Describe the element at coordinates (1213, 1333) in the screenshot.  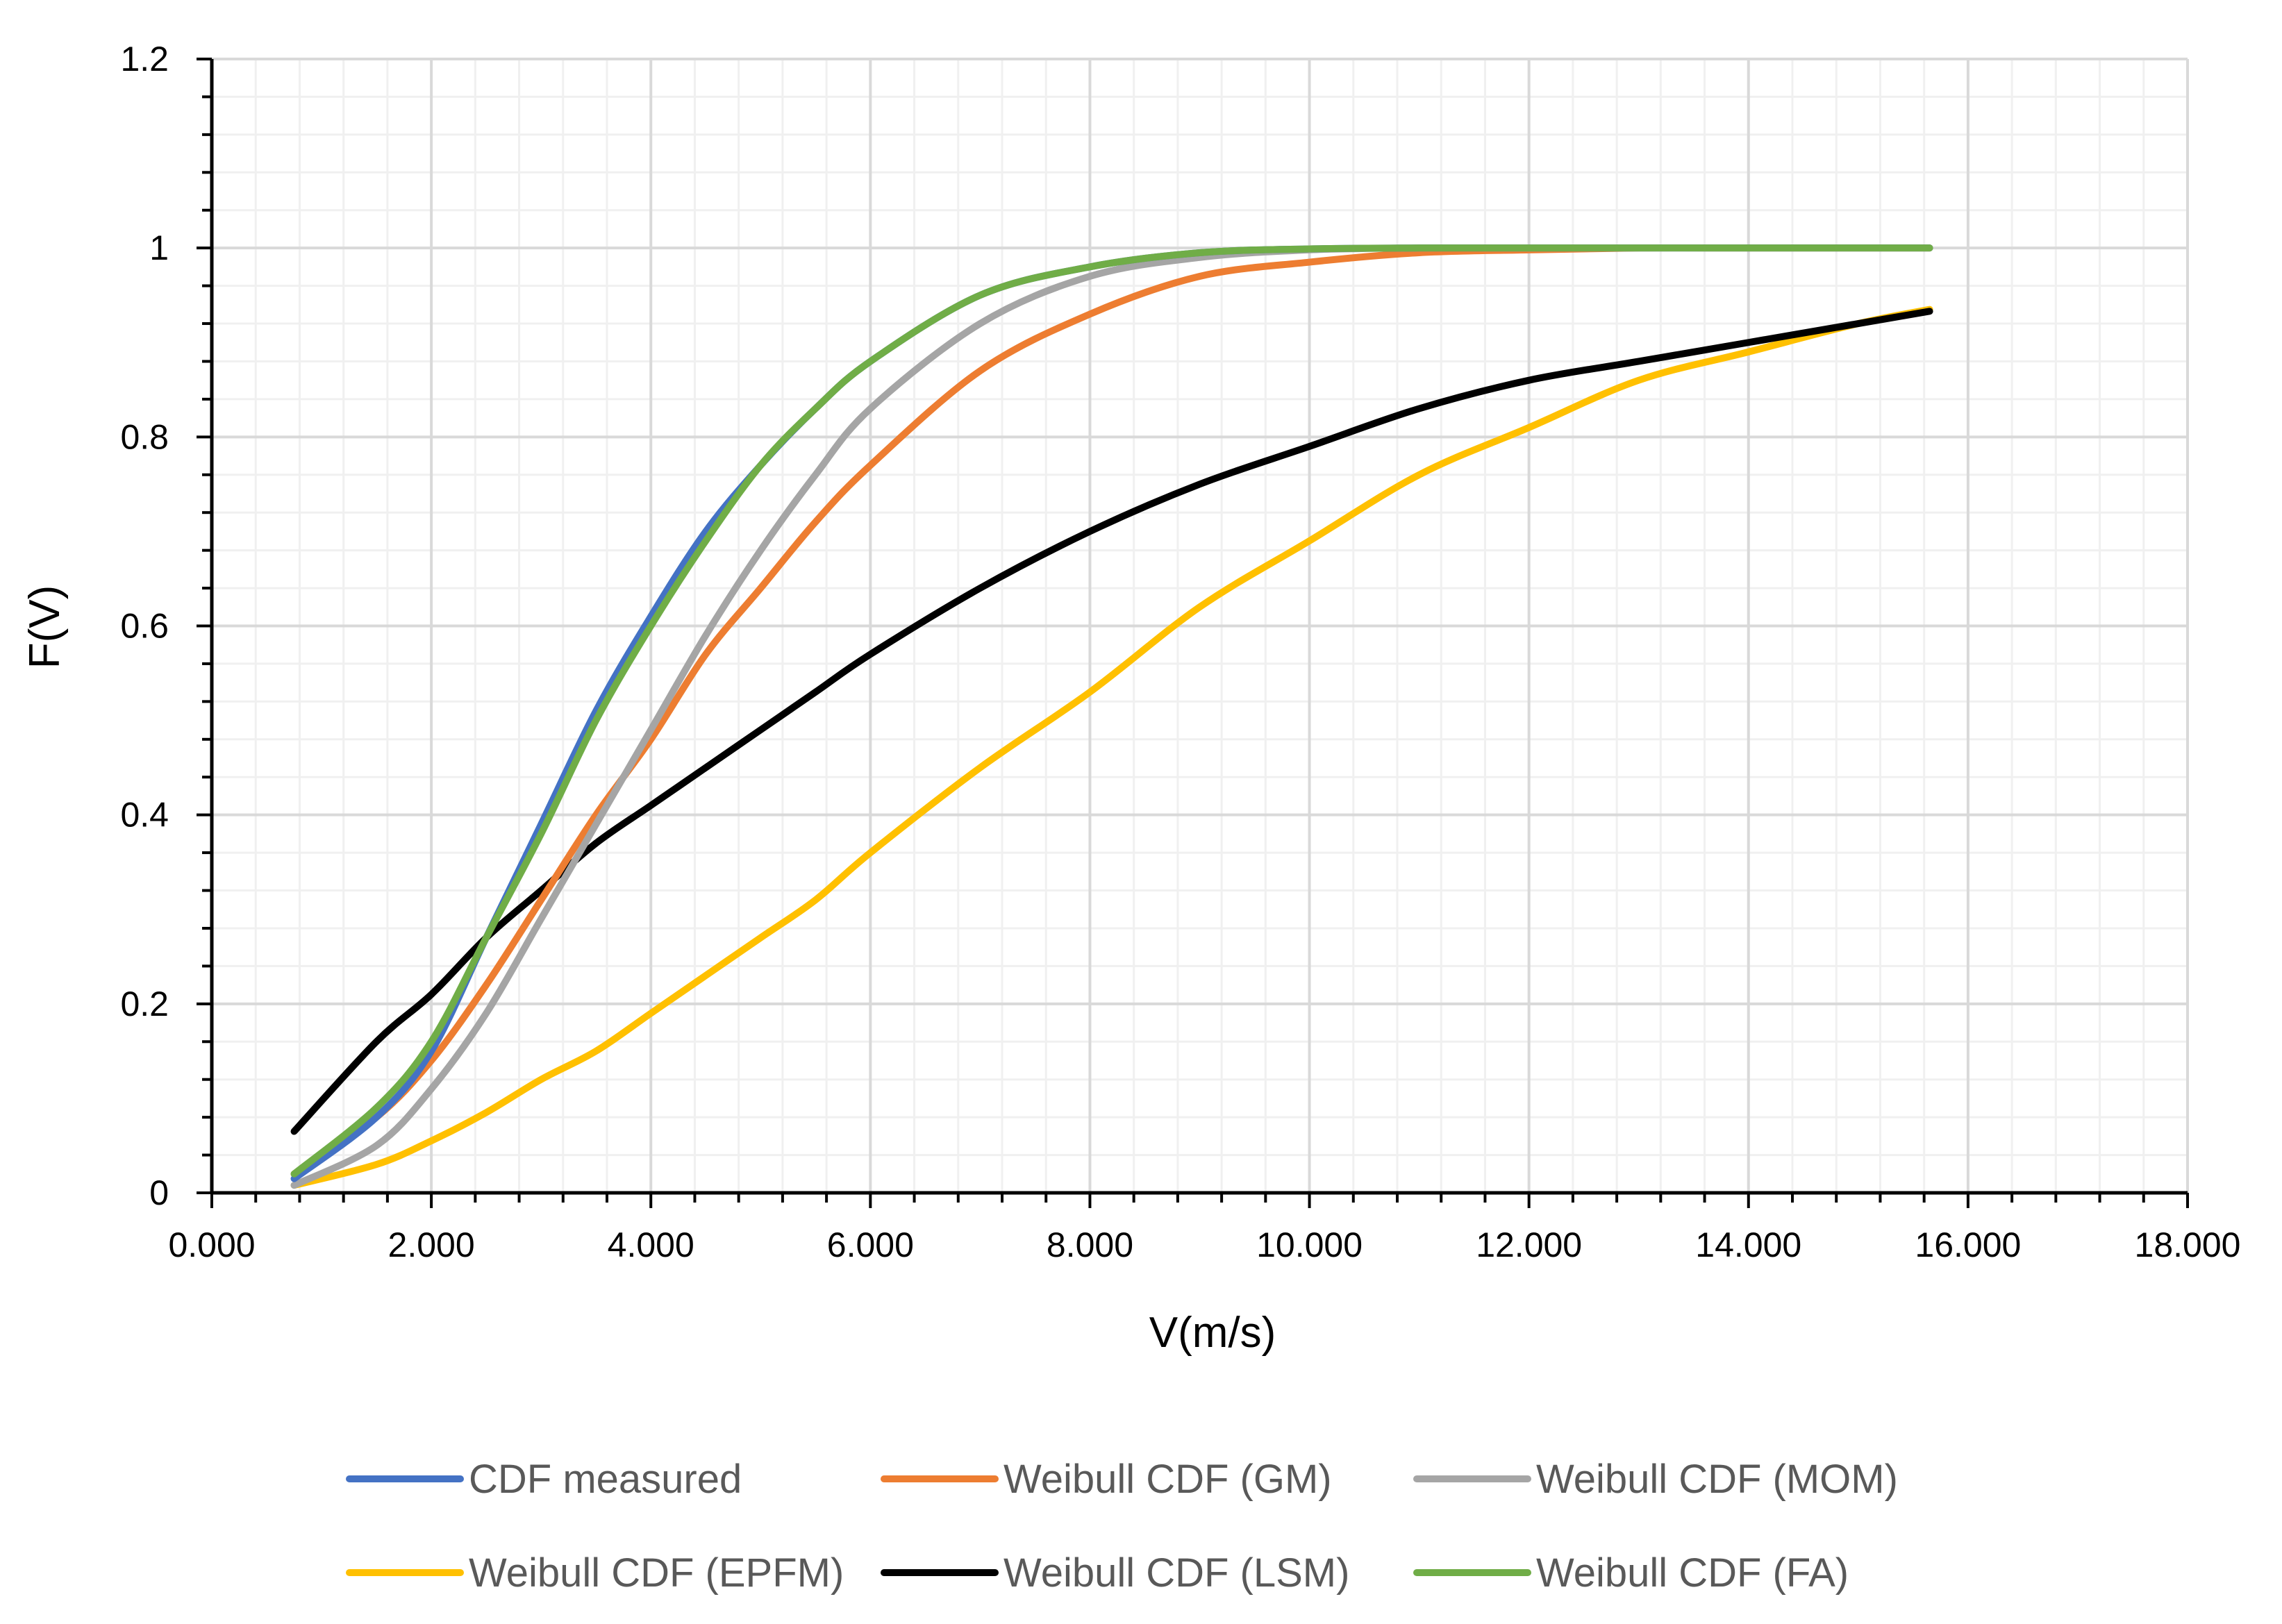
I see `x-axis-title: V(m/s)` at that location.